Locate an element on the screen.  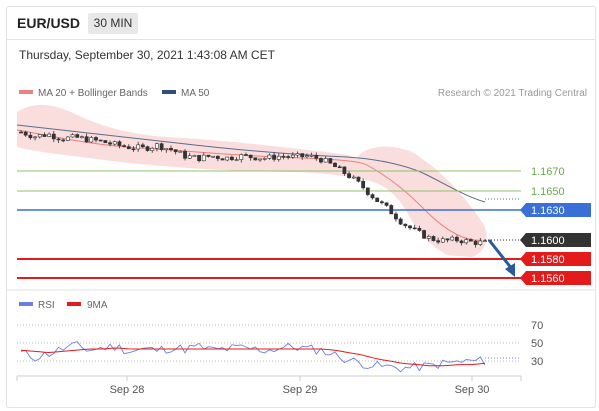
current-price-label: 1.1600 is located at coordinates (548, 241).